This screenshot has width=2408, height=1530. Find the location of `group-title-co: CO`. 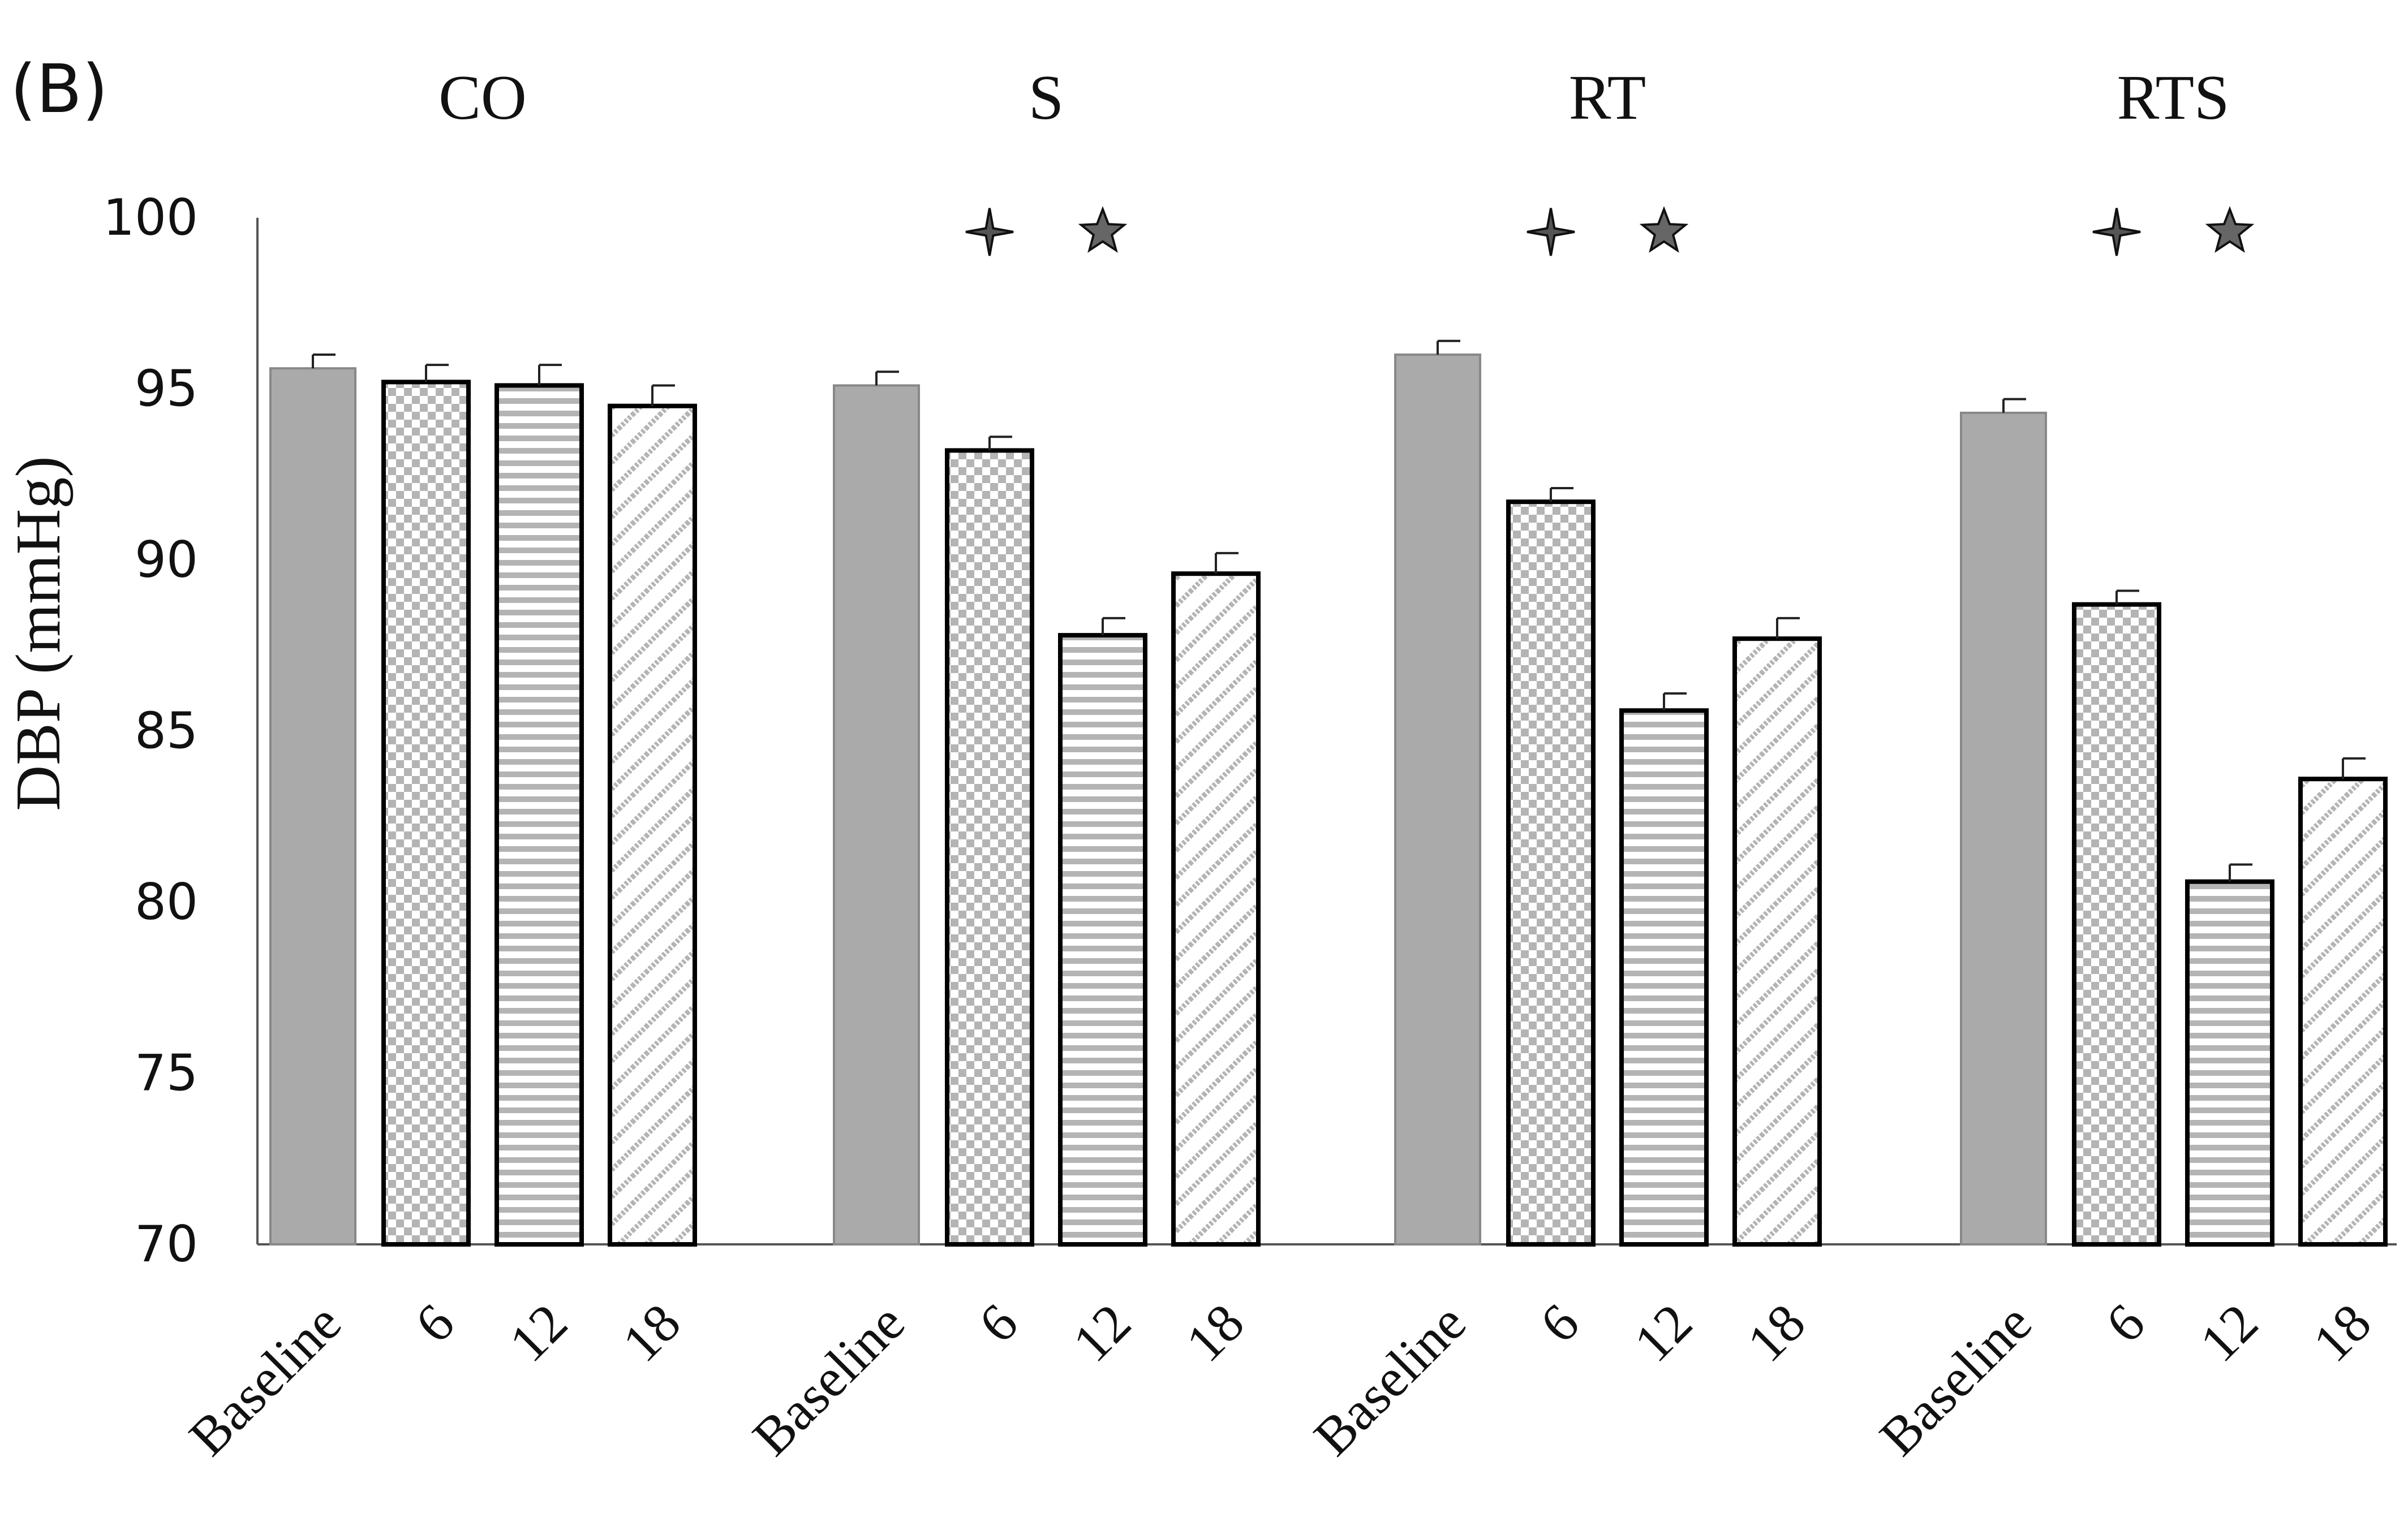

group-title-co: CO is located at coordinates (482, 98).